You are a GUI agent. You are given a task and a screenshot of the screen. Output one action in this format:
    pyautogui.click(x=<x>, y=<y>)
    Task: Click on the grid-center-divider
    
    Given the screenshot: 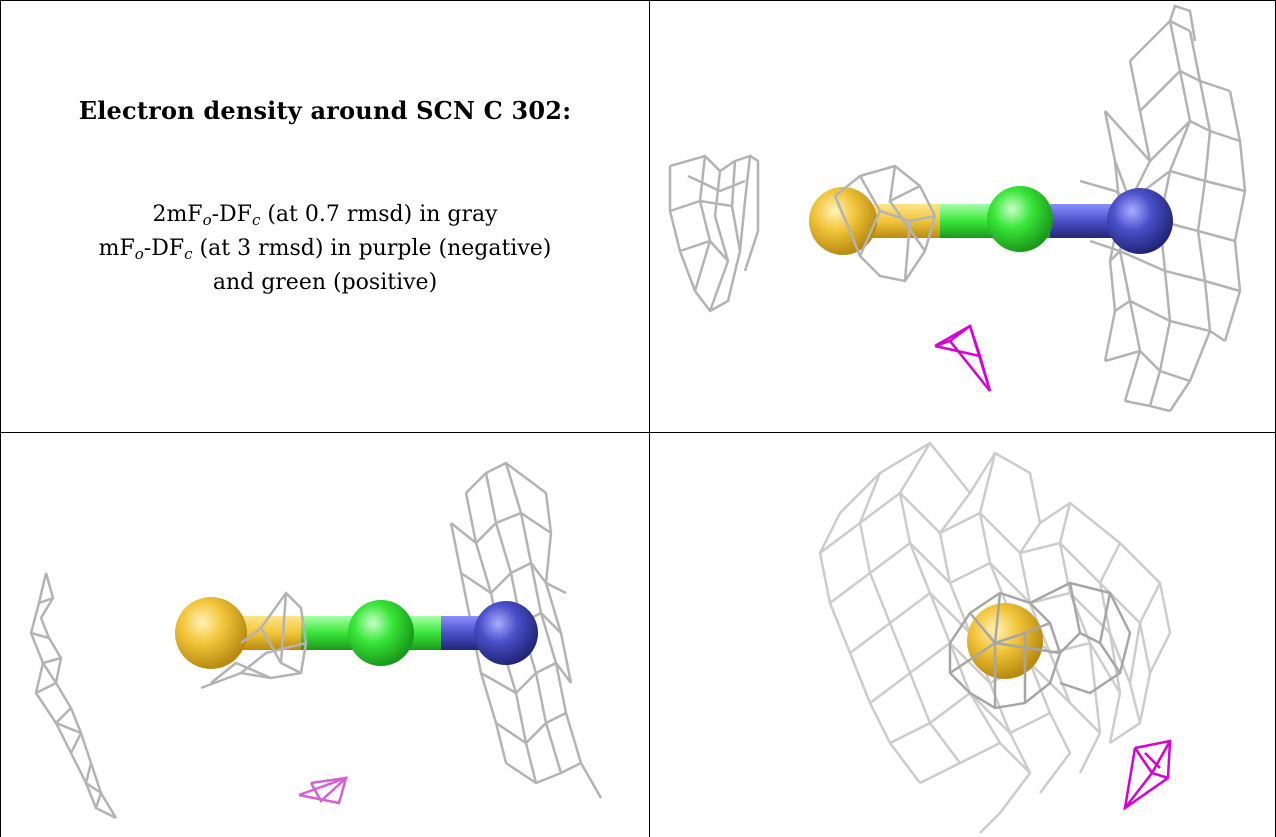 What is the action you would take?
    pyautogui.click(x=649, y=418)
    